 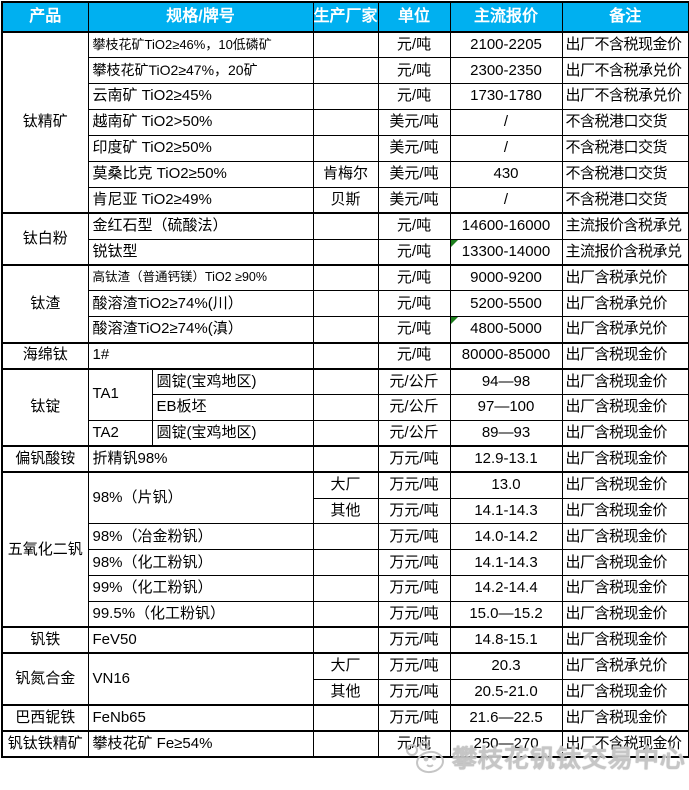 I want to click on spec-cell: 高钛渣（普通钙镁）TiO2 ≥90%, so click(x=200, y=278).